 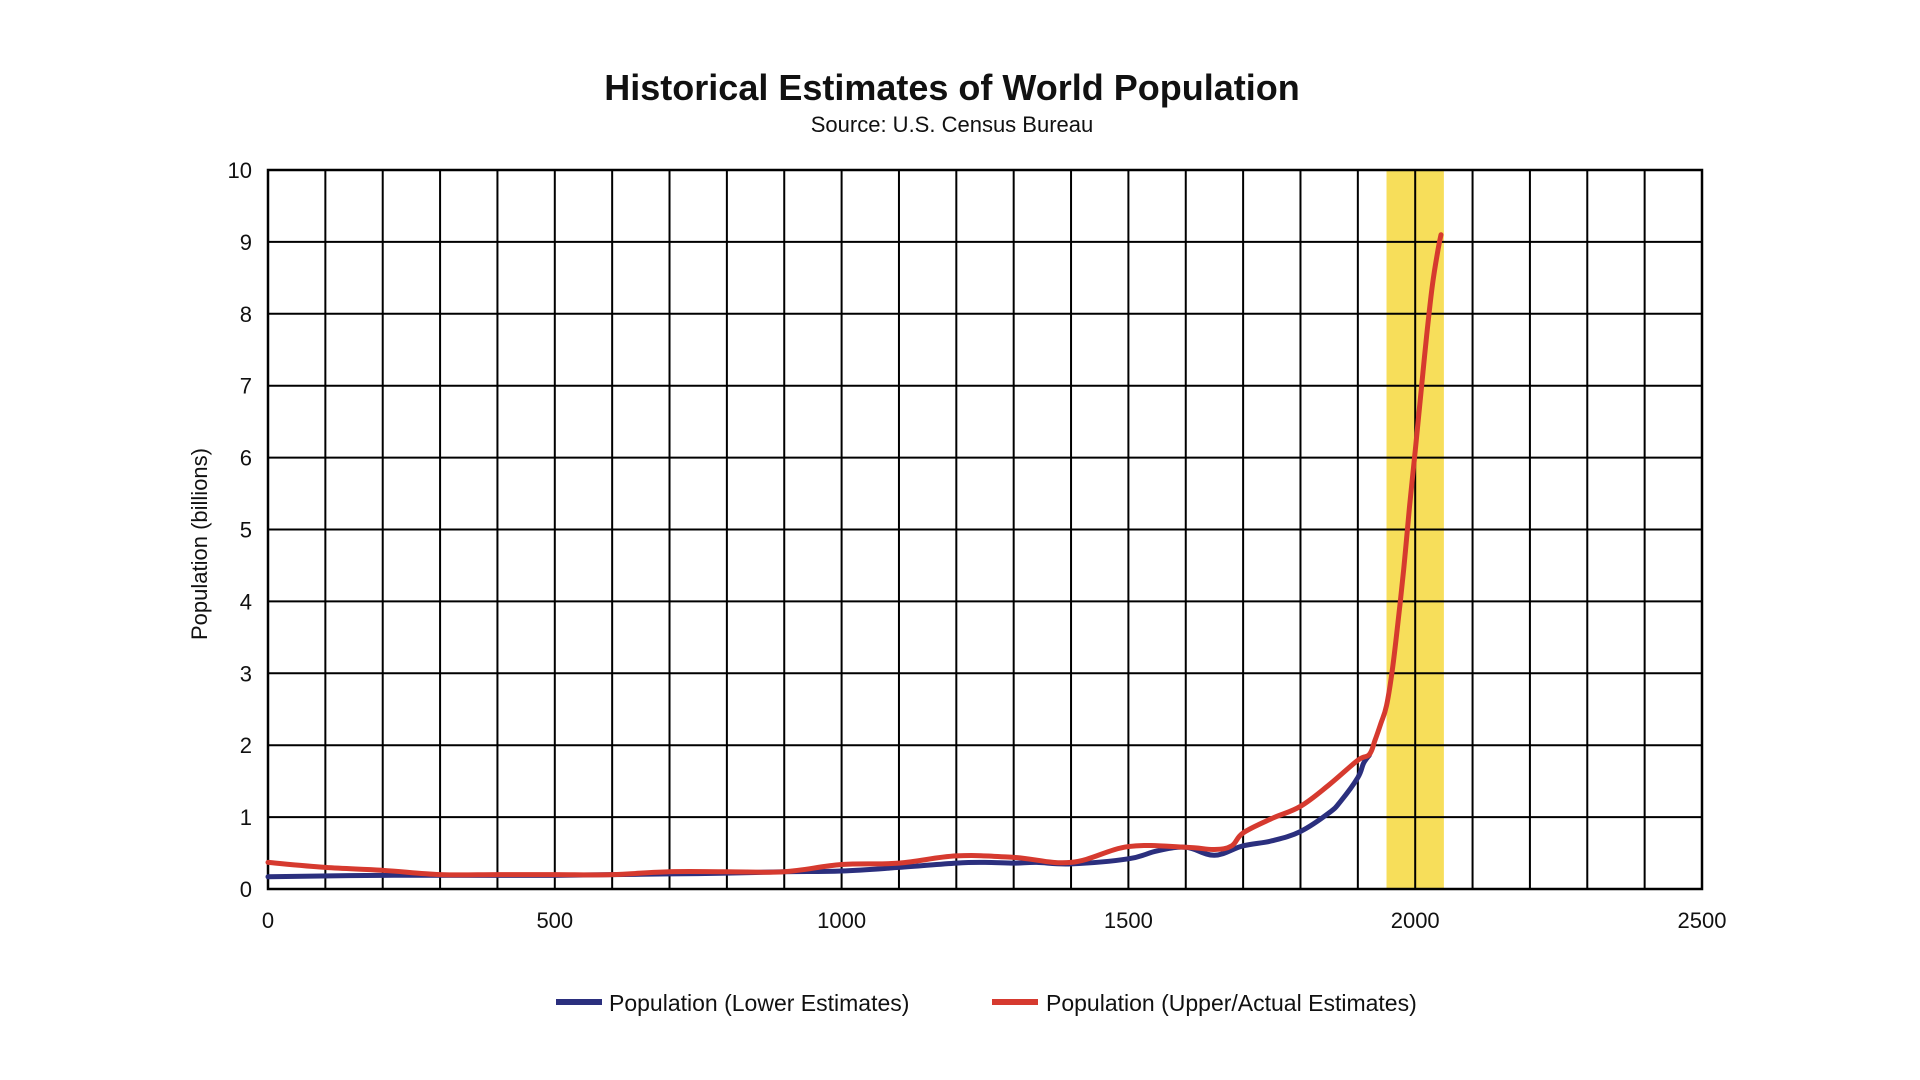 I want to click on y-tick-label: 9, so click(x=246, y=242).